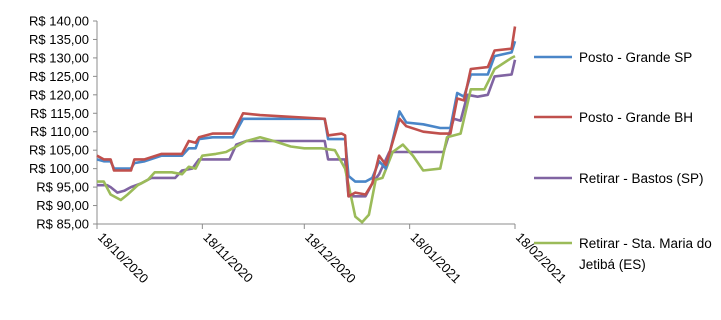  What do you see at coordinates (62, 224) in the screenshot?
I see `y-tick-label: R$ 85,00` at bounding box center [62, 224].